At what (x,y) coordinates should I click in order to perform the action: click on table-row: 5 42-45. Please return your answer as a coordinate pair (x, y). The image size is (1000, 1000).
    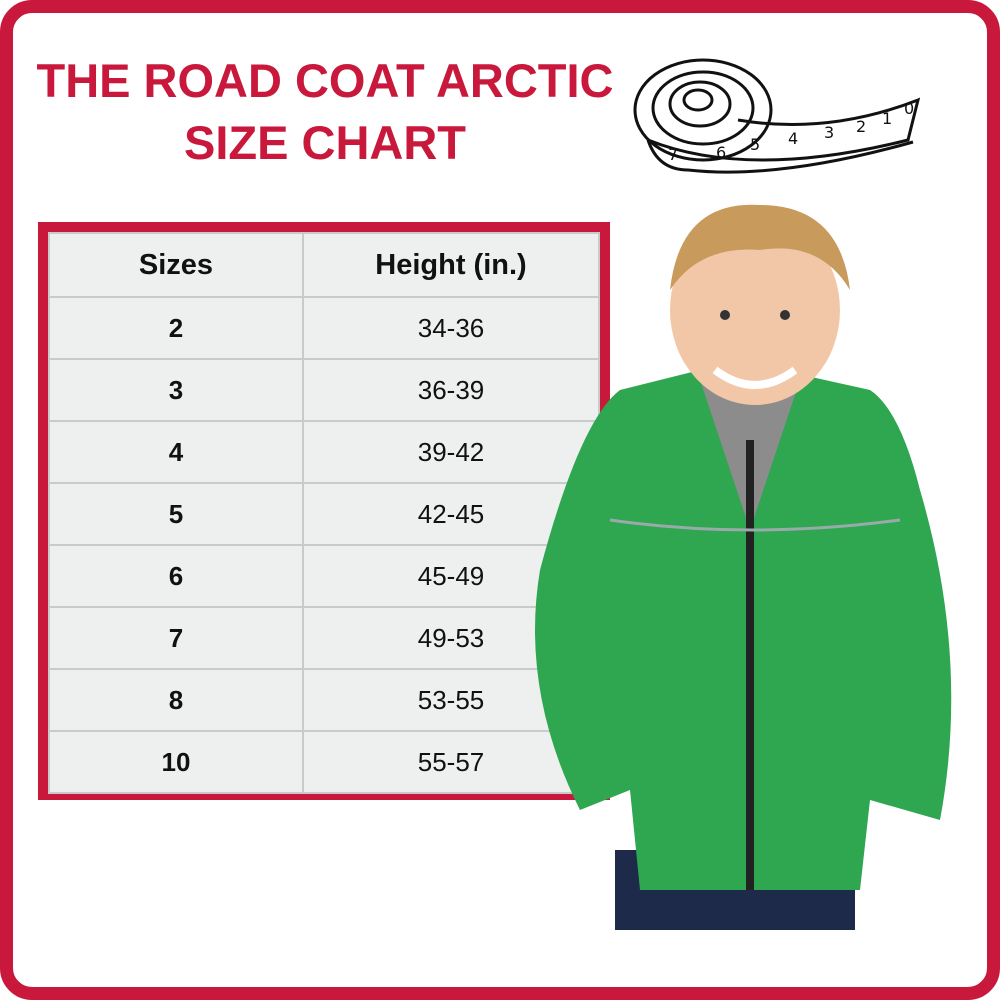
    Looking at the image, I should click on (324, 514).